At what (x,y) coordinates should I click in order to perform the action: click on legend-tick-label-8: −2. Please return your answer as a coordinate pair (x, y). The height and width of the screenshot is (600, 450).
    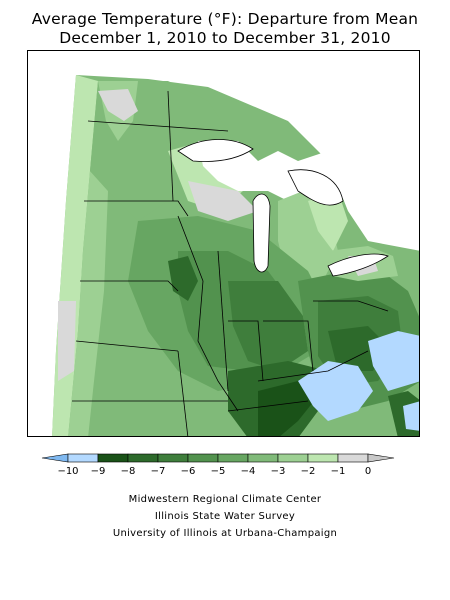
    Looking at the image, I should click on (308, 471).